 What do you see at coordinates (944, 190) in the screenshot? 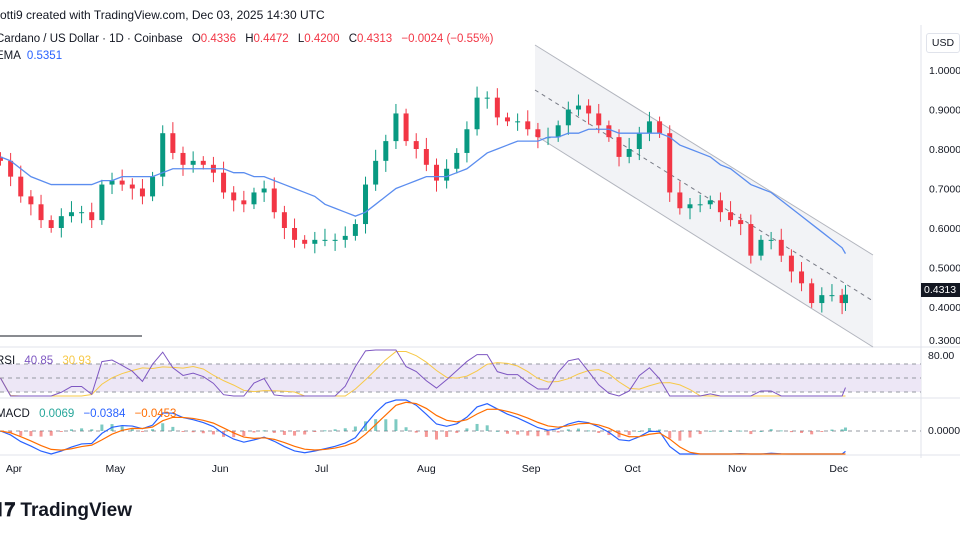
I see `price-tick-label: 0.7000` at bounding box center [944, 190].